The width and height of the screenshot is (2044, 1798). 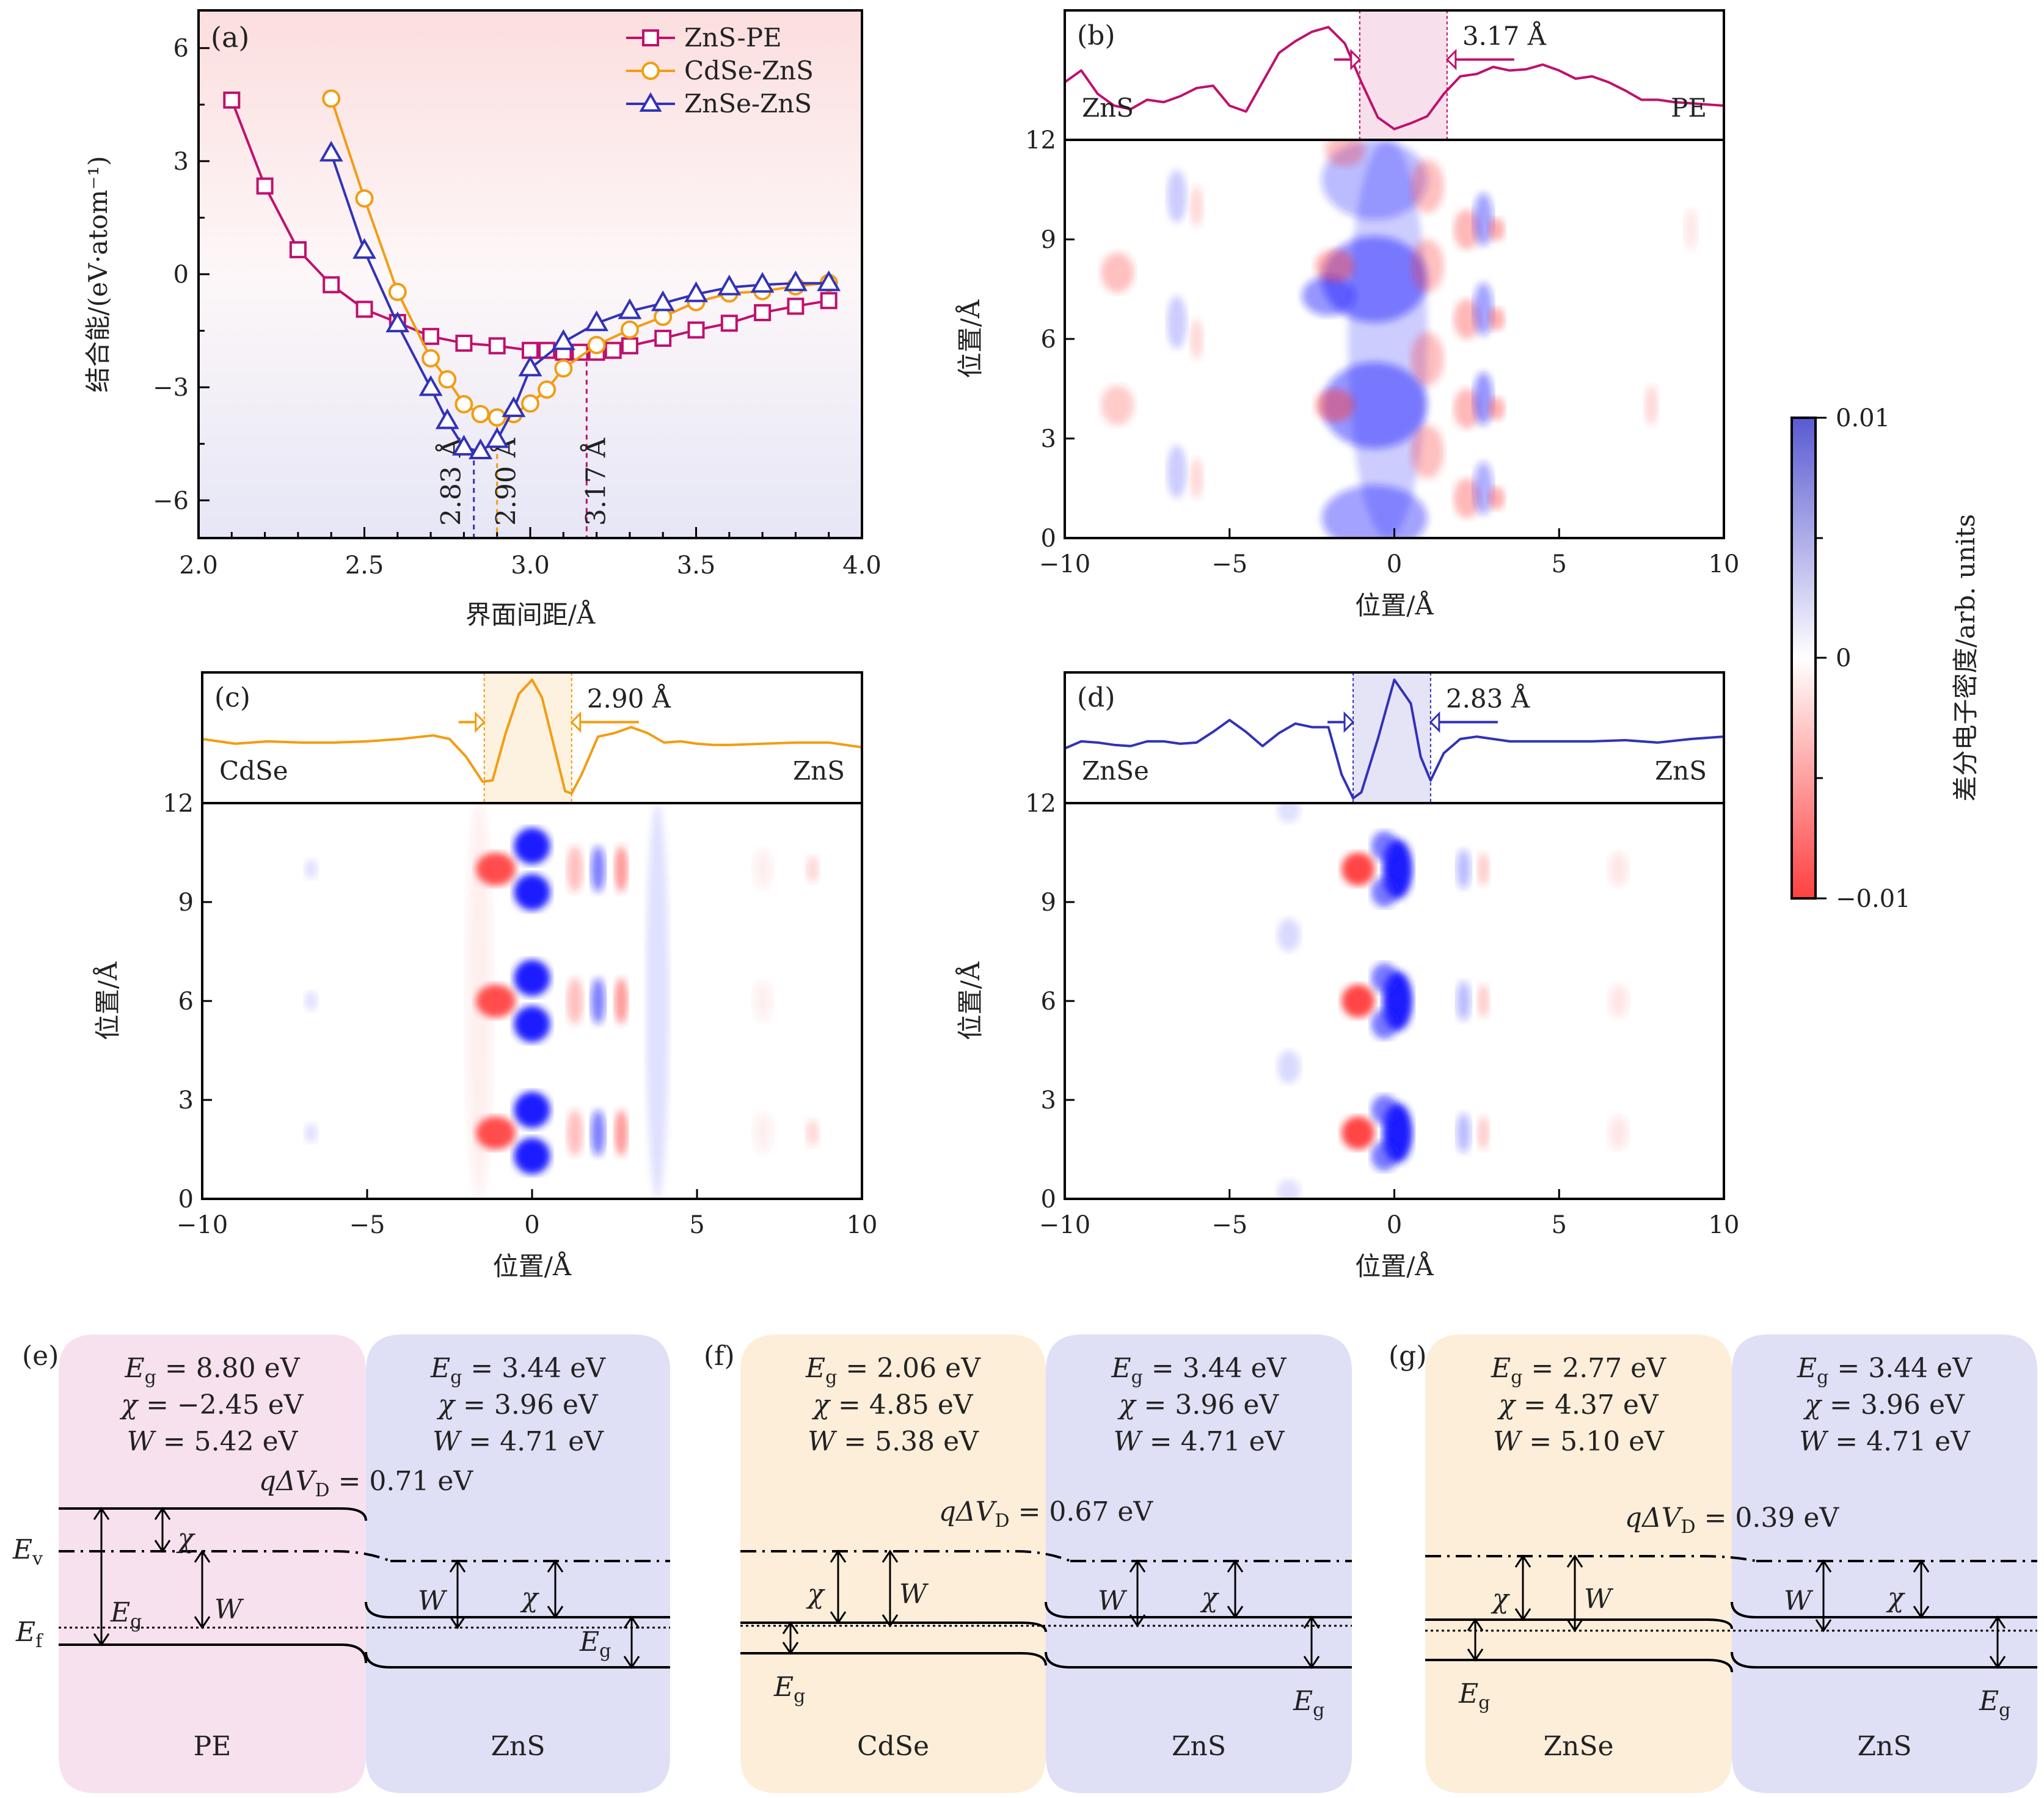 What do you see at coordinates (1395, 339) in the screenshot?
I see `heatmap-layer` at bounding box center [1395, 339].